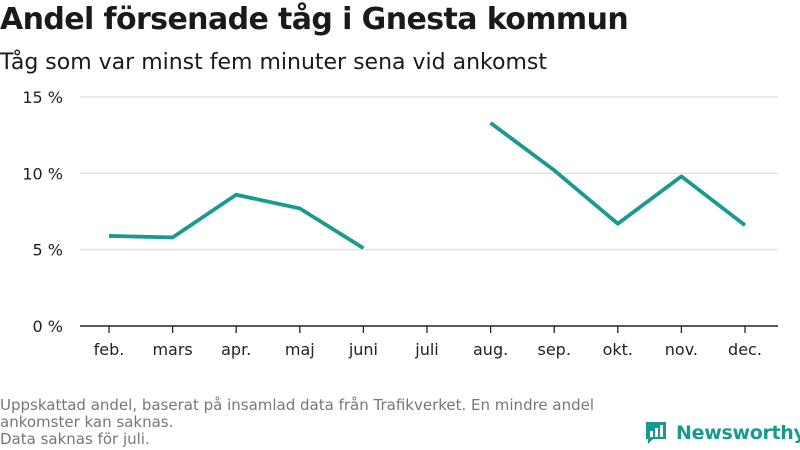 The width and height of the screenshot is (800, 450). Describe the element at coordinates (681, 349) in the screenshot. I see `x-tick-label: nov.` at that location.